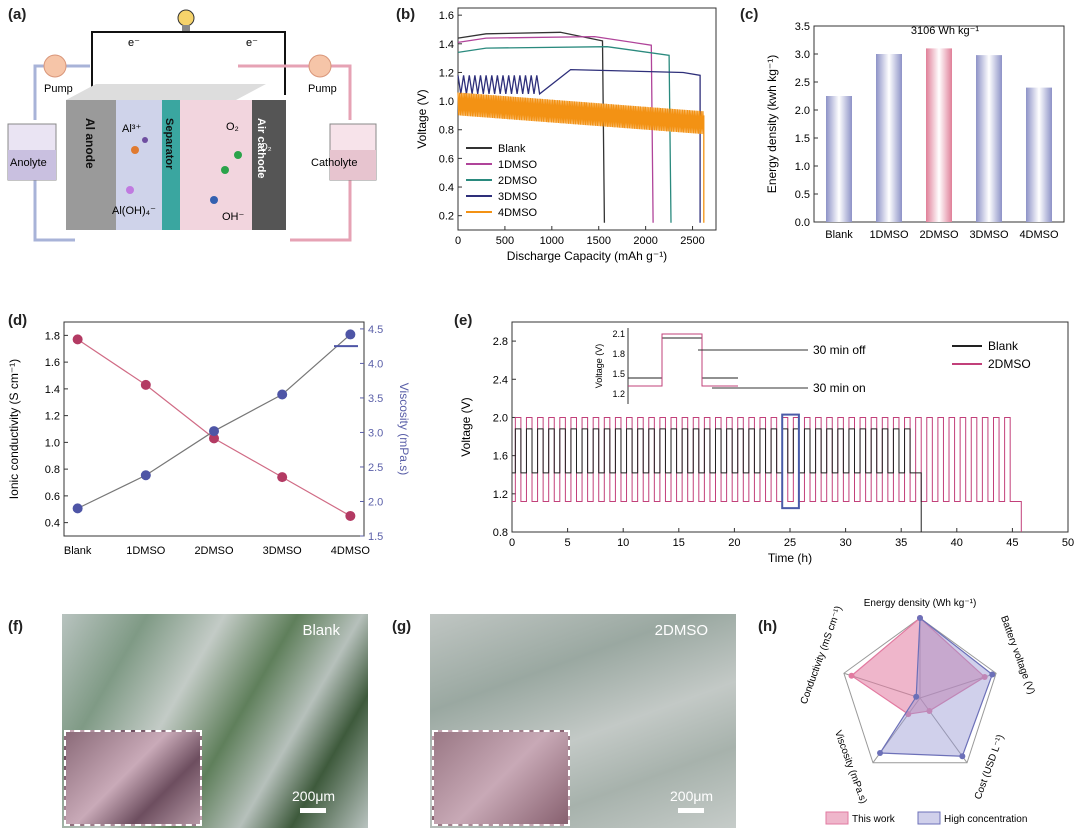 Image resolution: width=1080 pixels, height=839 pixels. What do you see at coordinates (683, 360) in the screenshot?
I see `inset-2dmso` at bounding box center [683, 360].